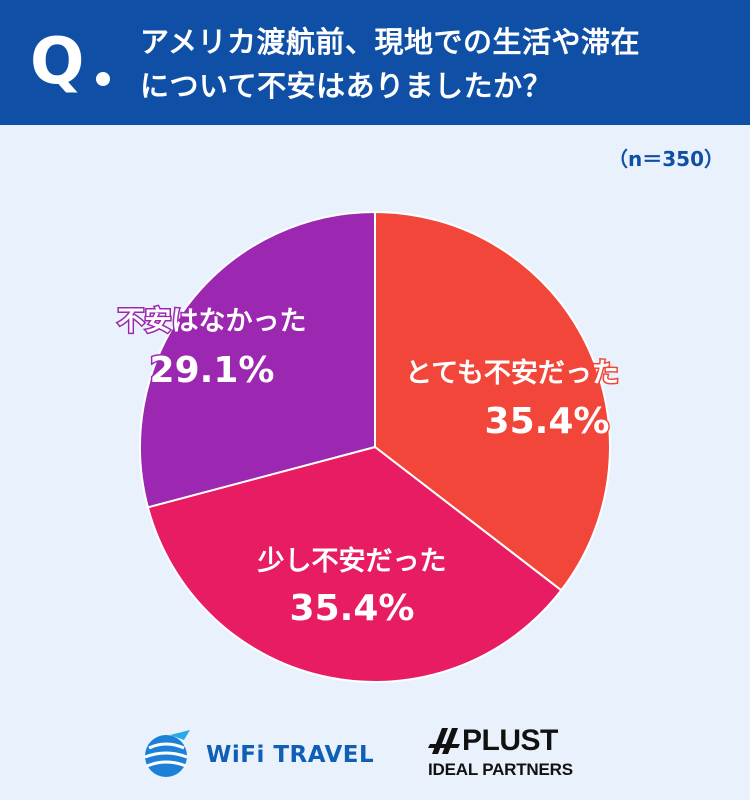  What do you see at coordinates (390, 42) in the screenshot?
I see `question-line-1: アメリカ渡航前、現地での生活や滞在` at bounding box center [390, 42].